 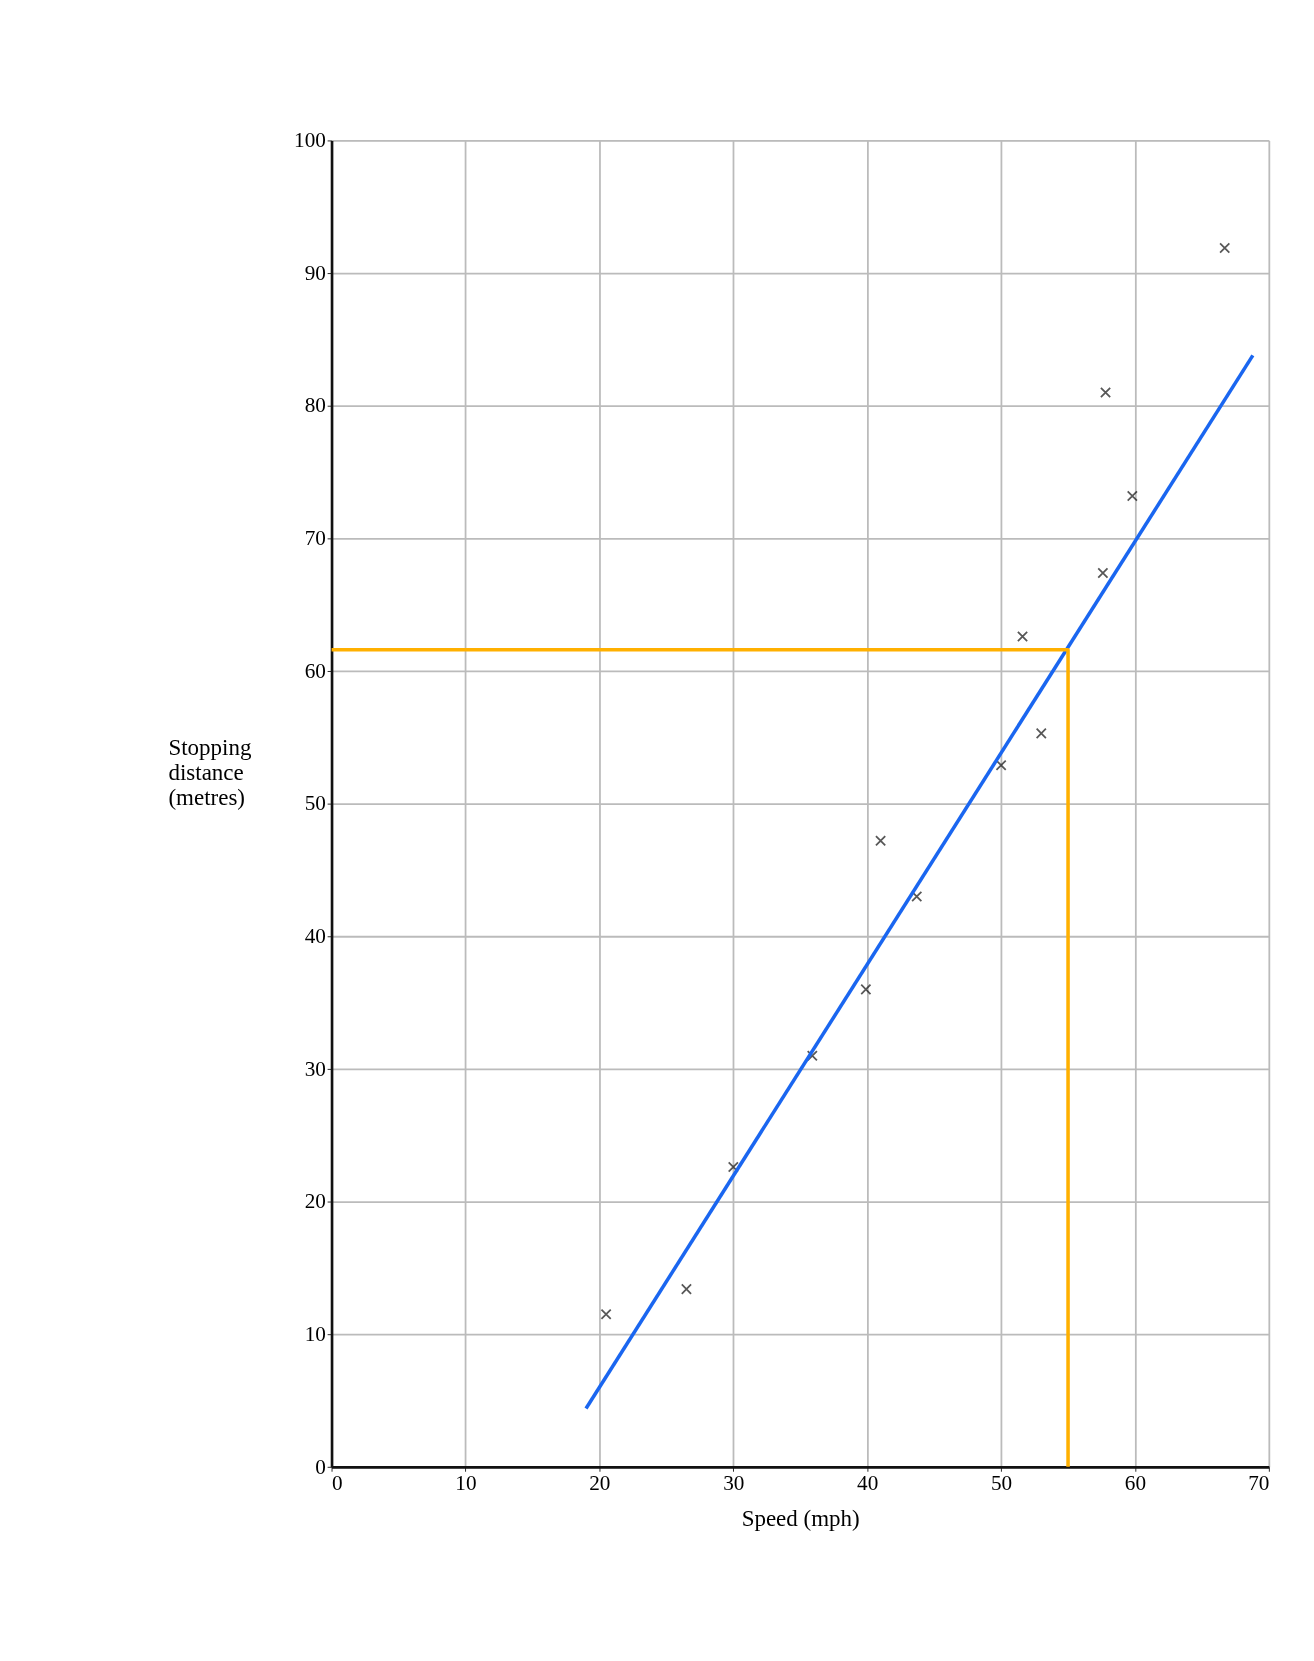 I want to click on x-tick-label: 40, so click(x=868, y=1483).